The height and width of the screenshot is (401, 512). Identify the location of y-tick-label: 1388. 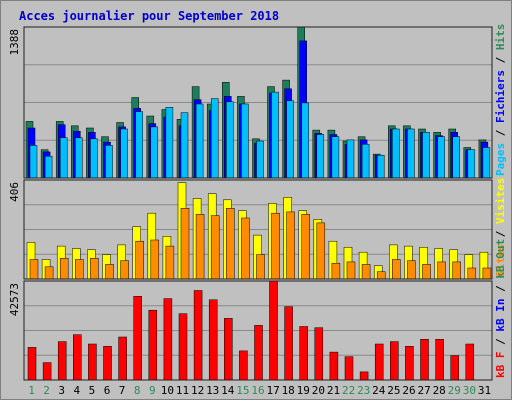
(14, 42).